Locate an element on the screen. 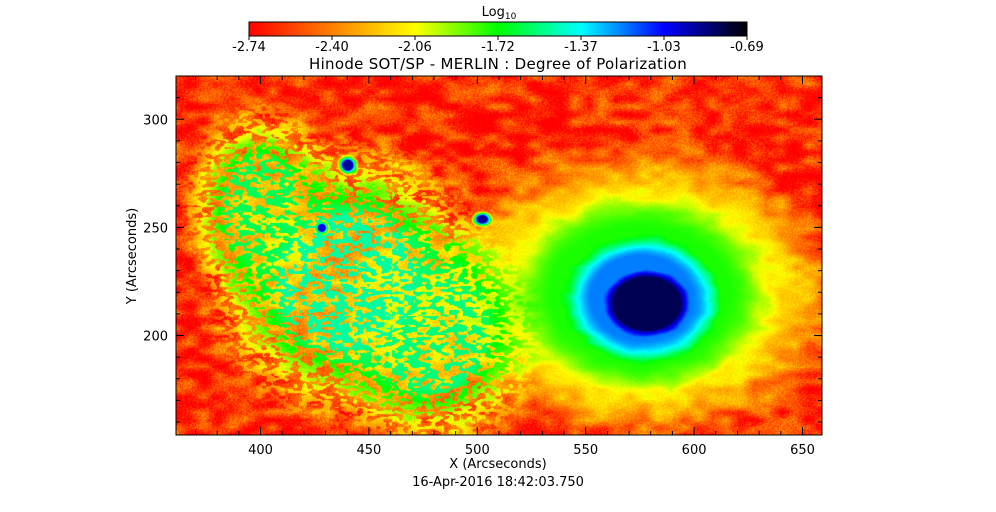 The image size is (996, 512). colorbar-tick-label: -1.37 is located at coordinates (581, 47).